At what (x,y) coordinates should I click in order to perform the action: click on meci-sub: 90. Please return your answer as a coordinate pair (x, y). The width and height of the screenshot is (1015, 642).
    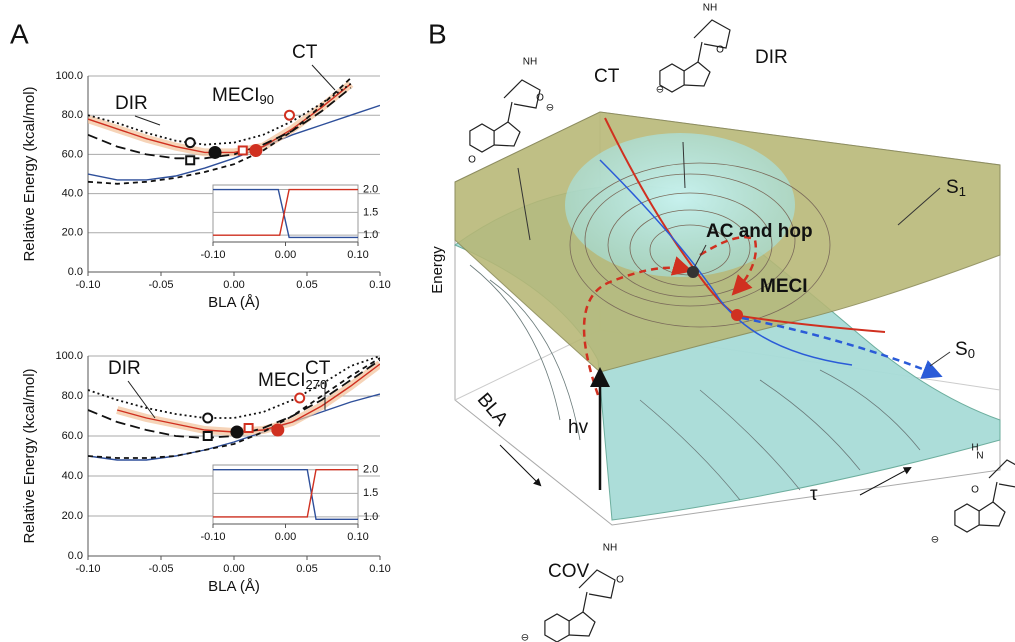
    Looking at the image, I should click on (267, 99).